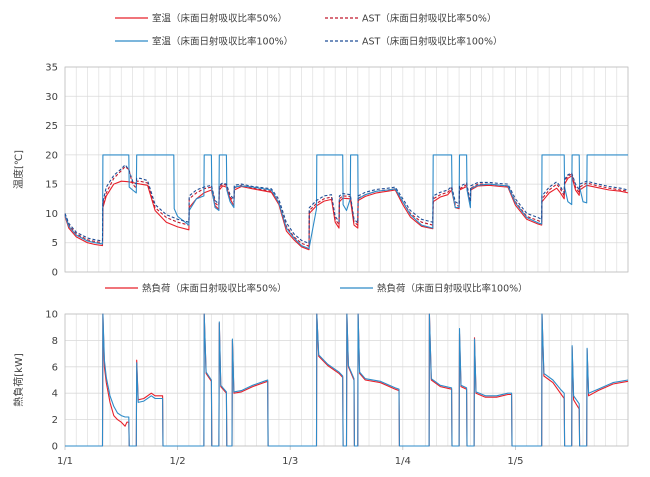  What do you see at coordinates (51, 97) in the screenshot?
I see `y-tick-label: 30` at bounding box center [51, 97].